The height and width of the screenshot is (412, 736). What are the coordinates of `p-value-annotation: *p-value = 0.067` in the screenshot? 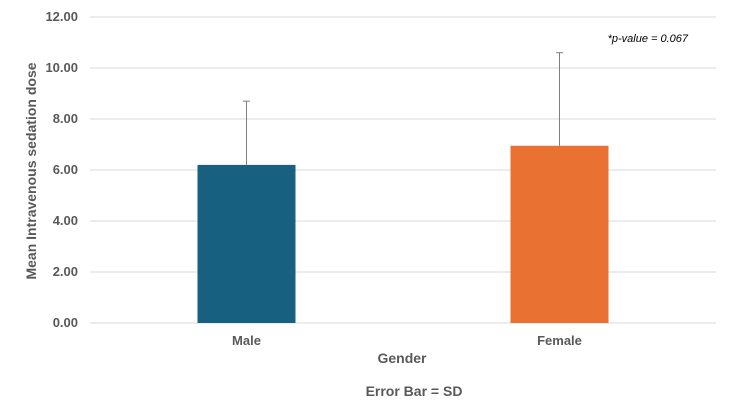 It's located at (648, 39).